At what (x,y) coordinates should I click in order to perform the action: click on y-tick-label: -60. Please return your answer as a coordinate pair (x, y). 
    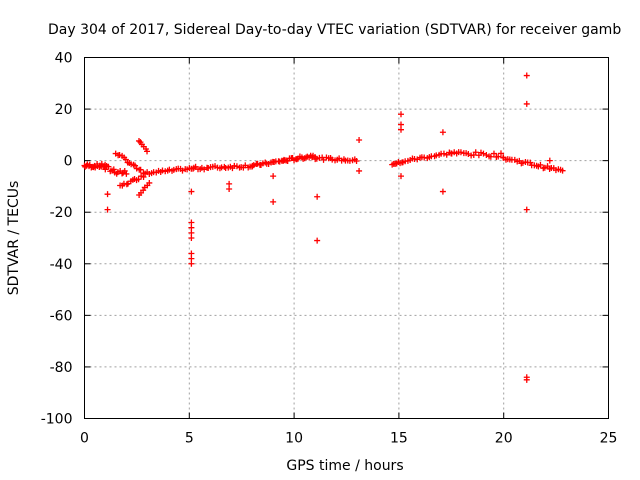
    Looking at the image, I should click on (61, 316).